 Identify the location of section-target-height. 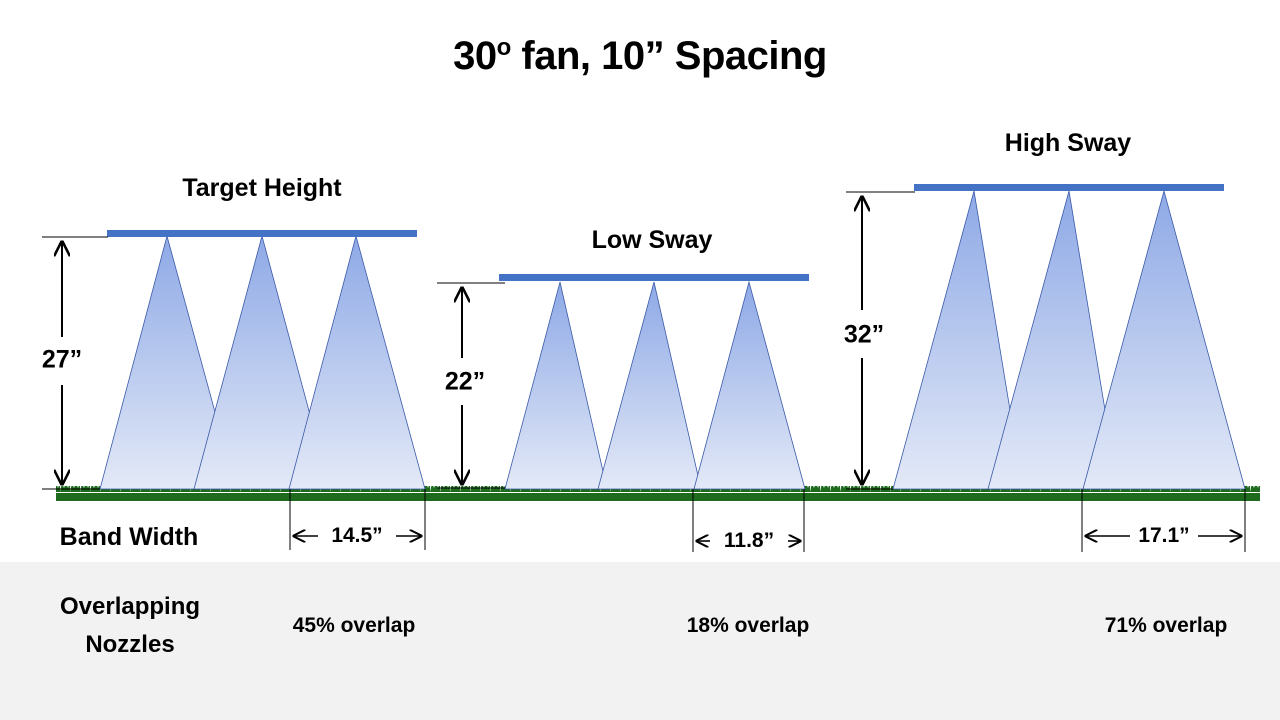
(234, 390).